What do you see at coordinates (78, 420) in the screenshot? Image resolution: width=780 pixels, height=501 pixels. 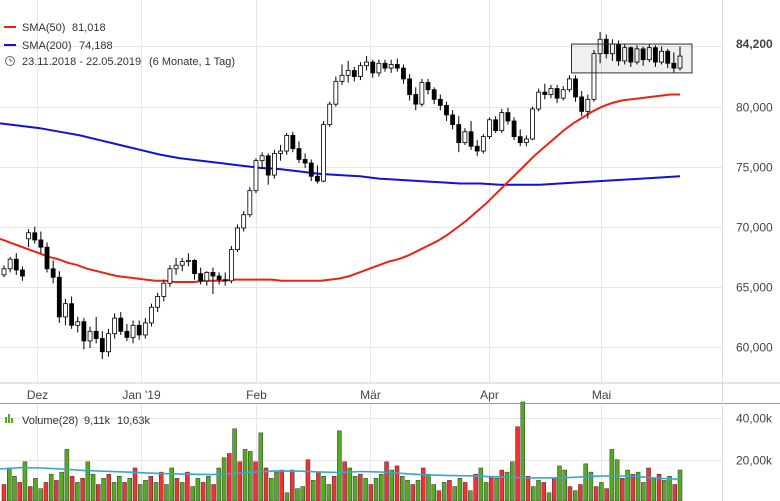 I see `volume-legend: Volume(28) 9,11k 10,63k` at bounding box center [78, 420].